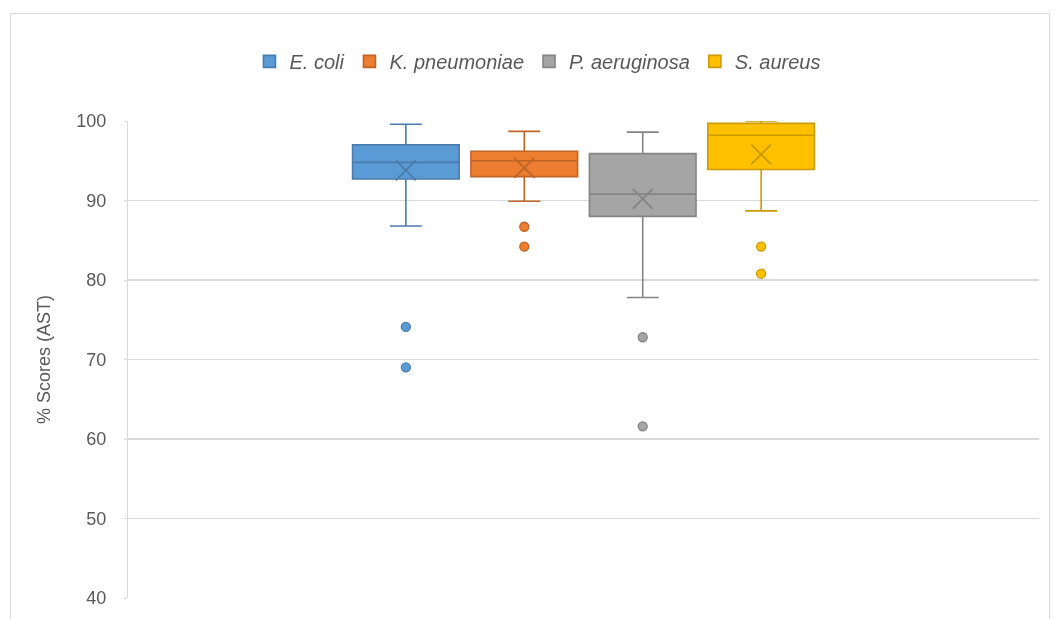  I want to click on legend-label: P. aeruginosa, so click(629, 62).